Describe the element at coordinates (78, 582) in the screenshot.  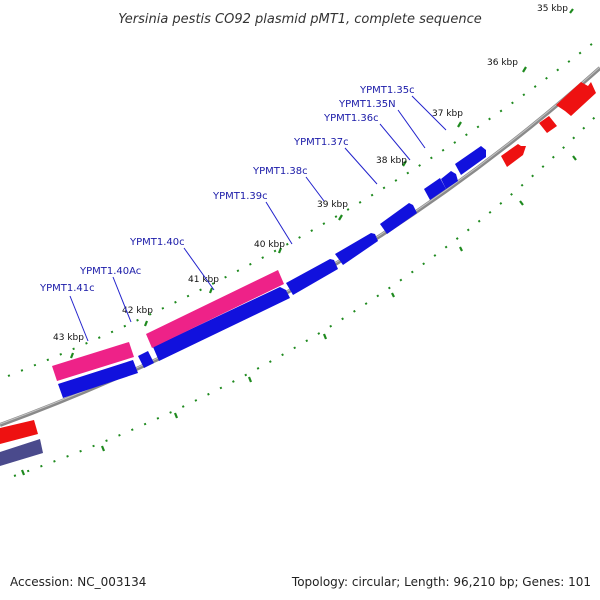
I see `accession-text: Accession: NC_003134` at that location.